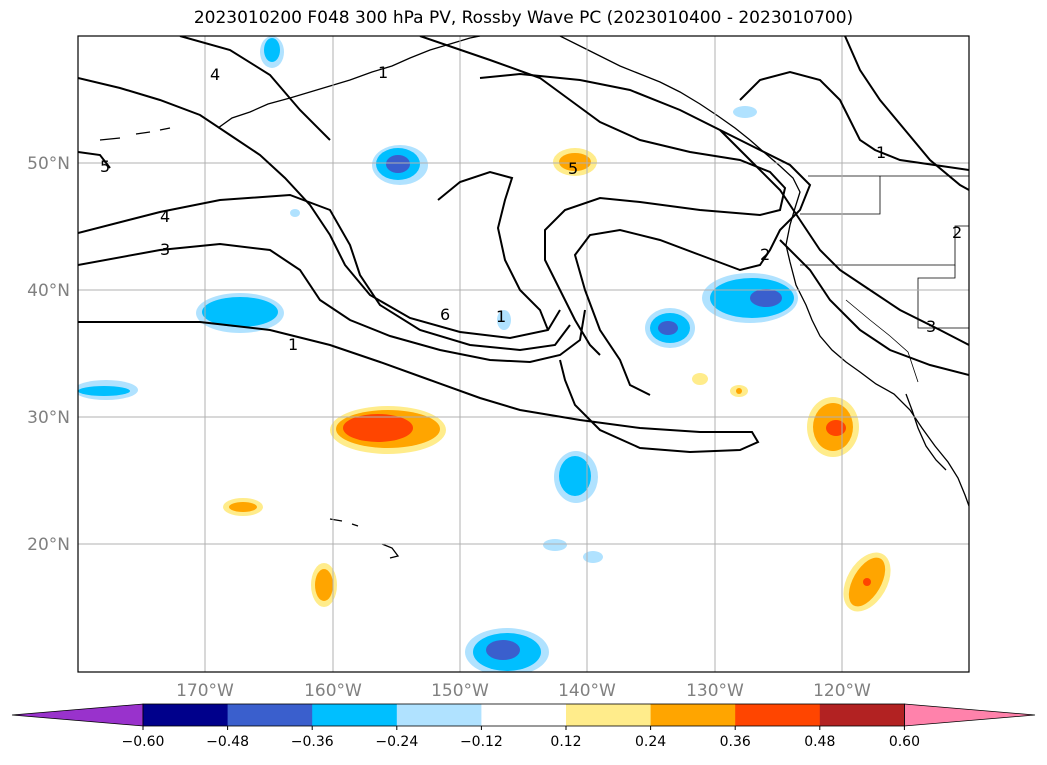 This screenshot has width=1047, height=765. What do you see at coordinates (227, 742) in the screenshot?
I see `colorbar-tick-label: −0.48` at bounding box center [227, 742].